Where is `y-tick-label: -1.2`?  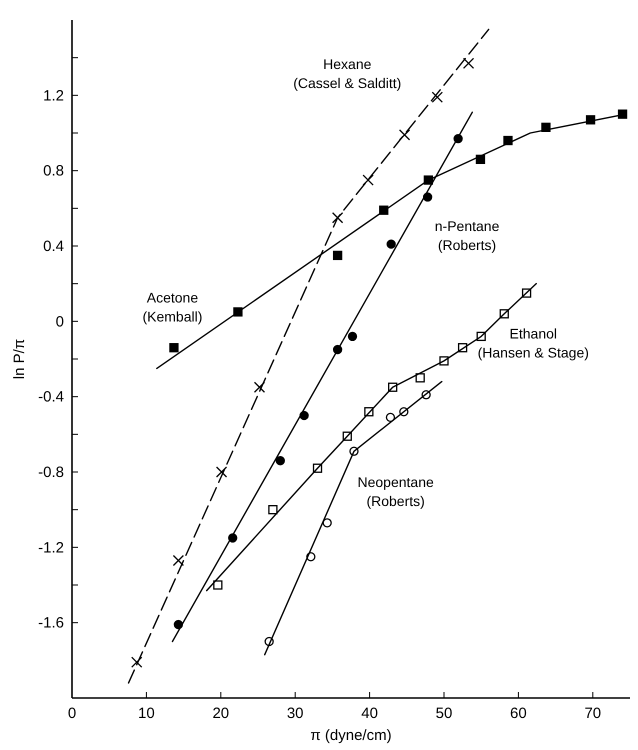
y-tick-label: -1.2 is located at coordinates (51, 547).